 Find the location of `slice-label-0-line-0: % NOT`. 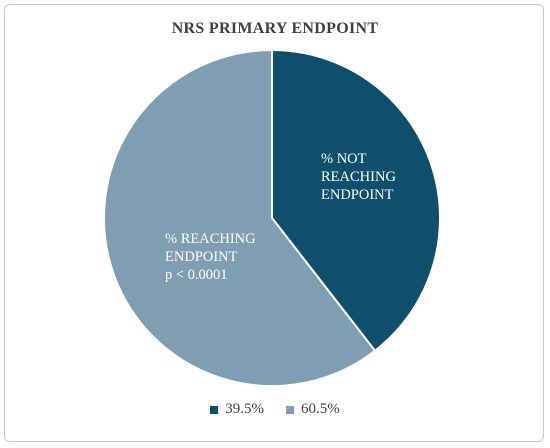

slice-label-0-line-0: % NOT is located at coordinates (344, 159).